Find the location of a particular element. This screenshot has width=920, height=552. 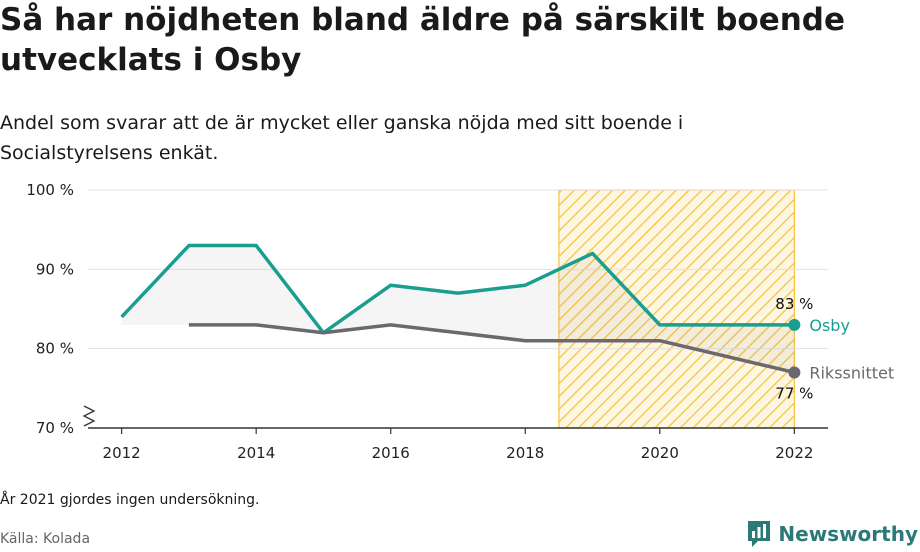

y-tick-label-100: 100 % is located at coordinates (50, 190).